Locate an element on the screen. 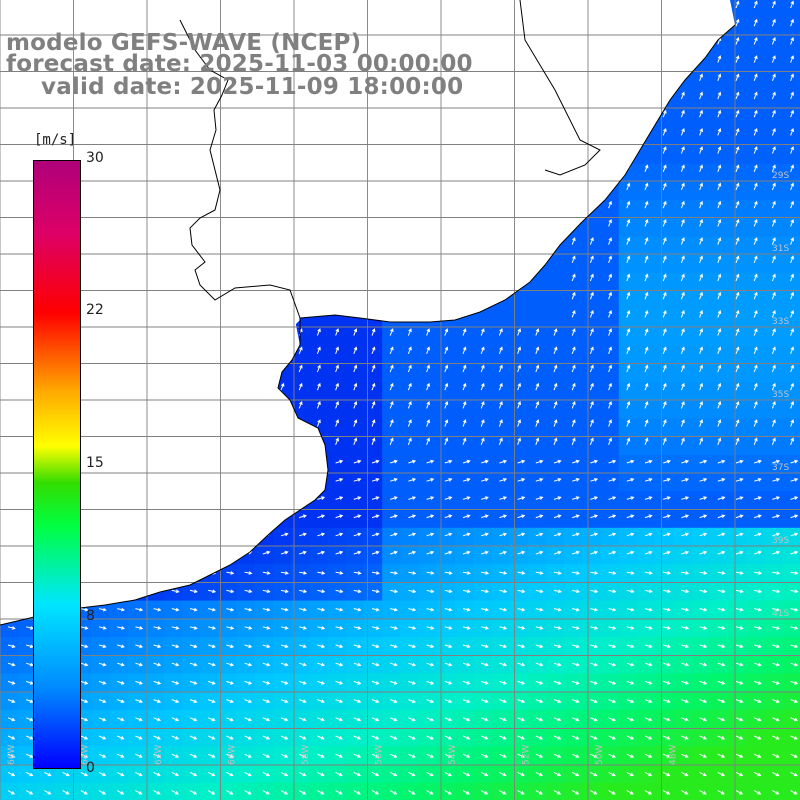 This screenshot has height=800, width=800. lon-label: 54W is located at coordinates (453, 755).